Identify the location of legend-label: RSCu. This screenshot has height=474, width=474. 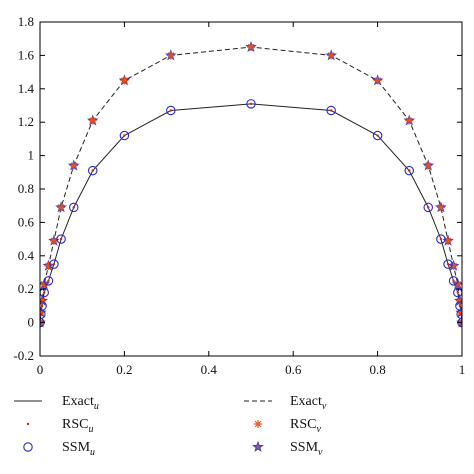
(77, 426).